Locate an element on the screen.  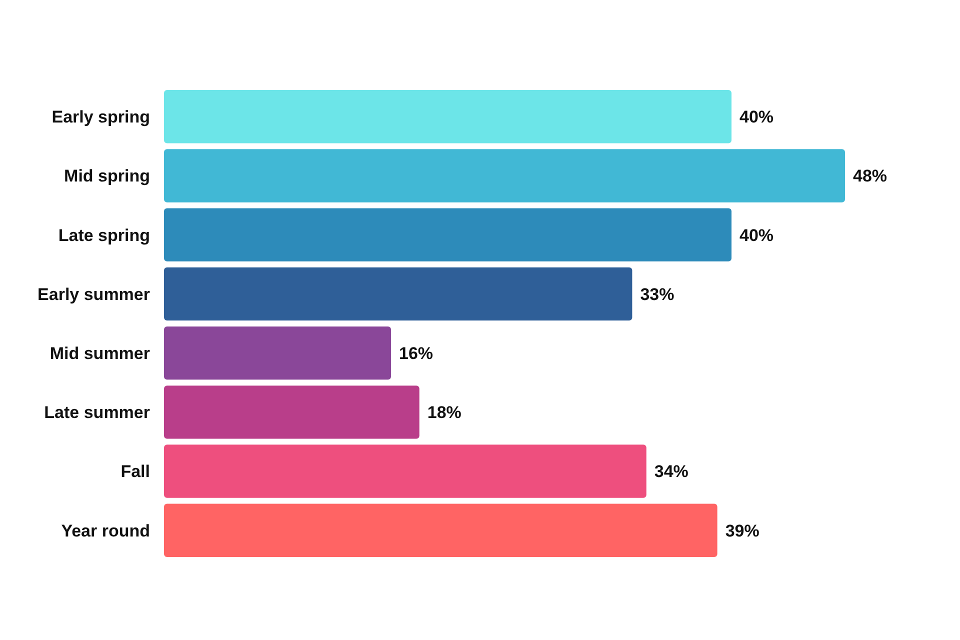
data-label: 33% is located at coordinates (657, 294).